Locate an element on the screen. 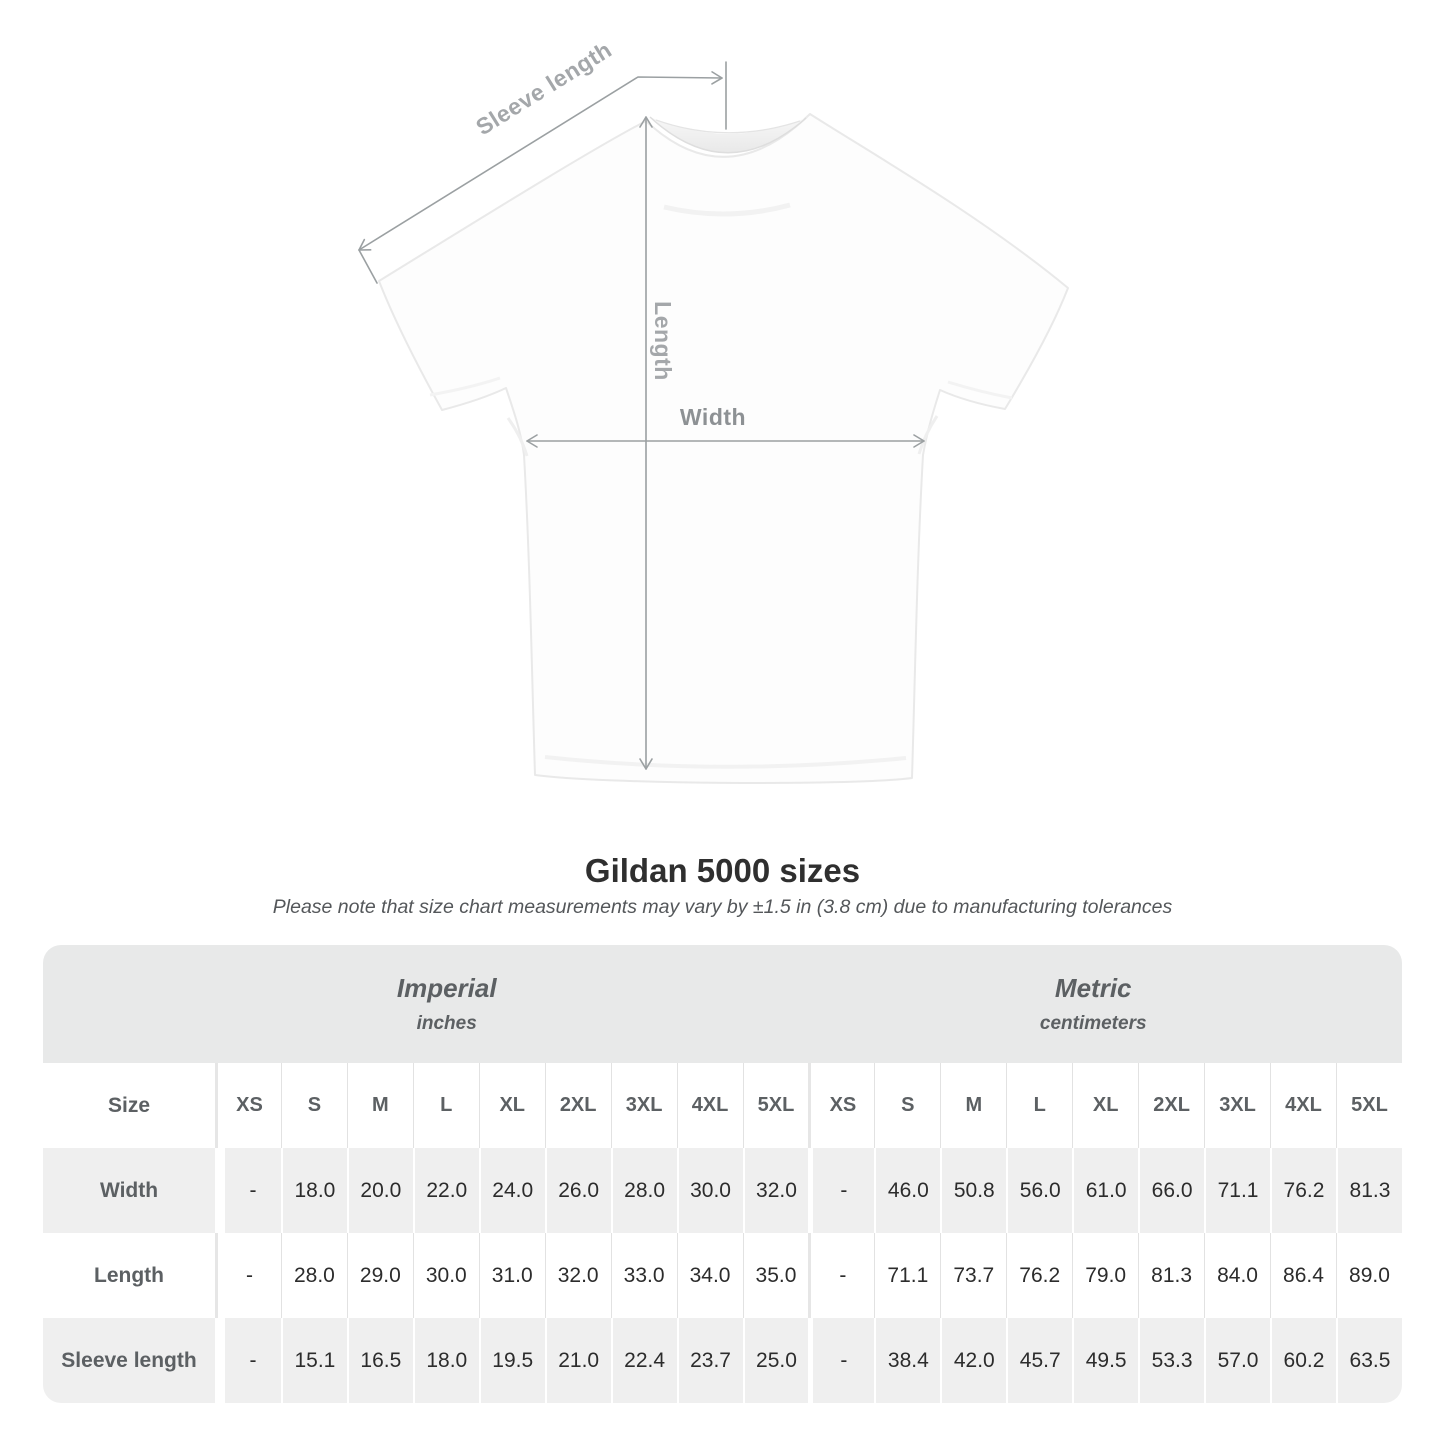  tshirt-right-sleeve-crease is located at coordinates (980, 390).